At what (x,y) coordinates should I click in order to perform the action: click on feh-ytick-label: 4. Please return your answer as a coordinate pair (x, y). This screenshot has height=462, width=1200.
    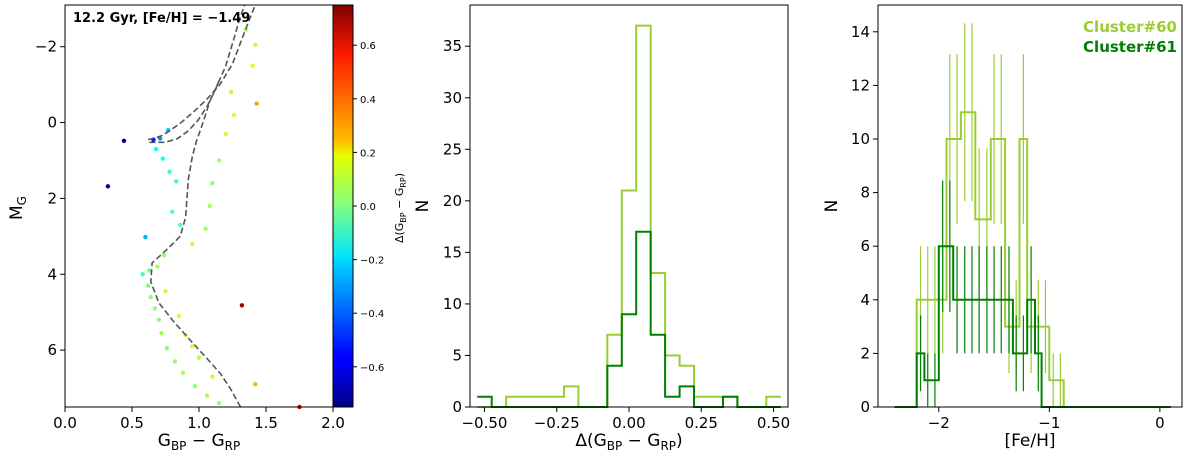
    Looking at the image, I should click on (865, 300).